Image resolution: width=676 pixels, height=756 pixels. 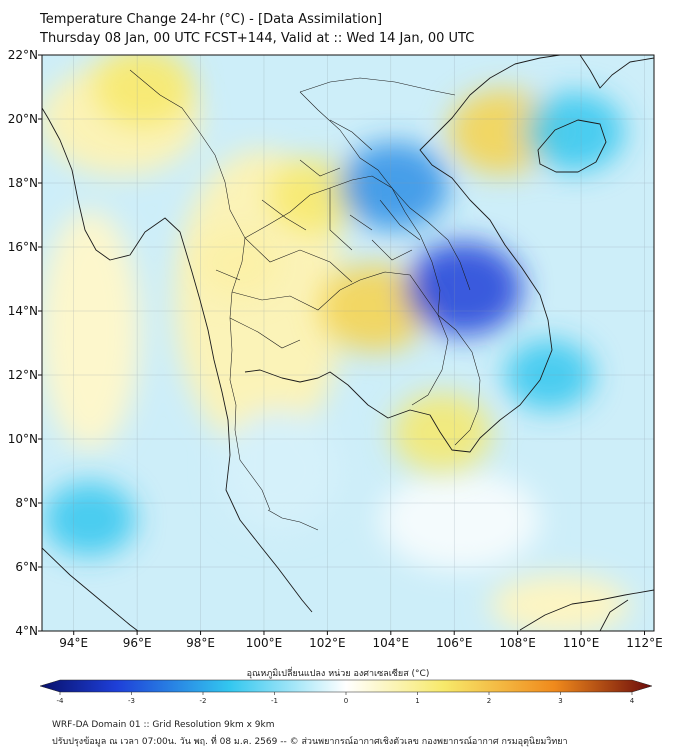 I want to click on neutral-wash-sea, so click(x=460, y=520).